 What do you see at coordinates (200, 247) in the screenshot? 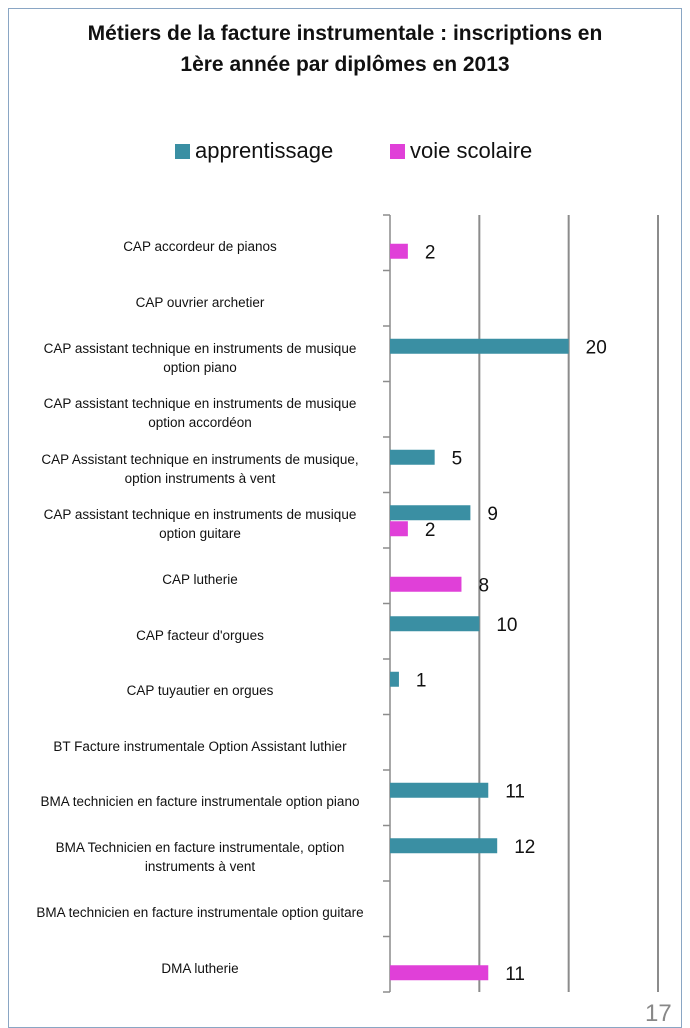
I see `y-tick-label: CAP accordeur de pianos` at bounding box center [200, 247].